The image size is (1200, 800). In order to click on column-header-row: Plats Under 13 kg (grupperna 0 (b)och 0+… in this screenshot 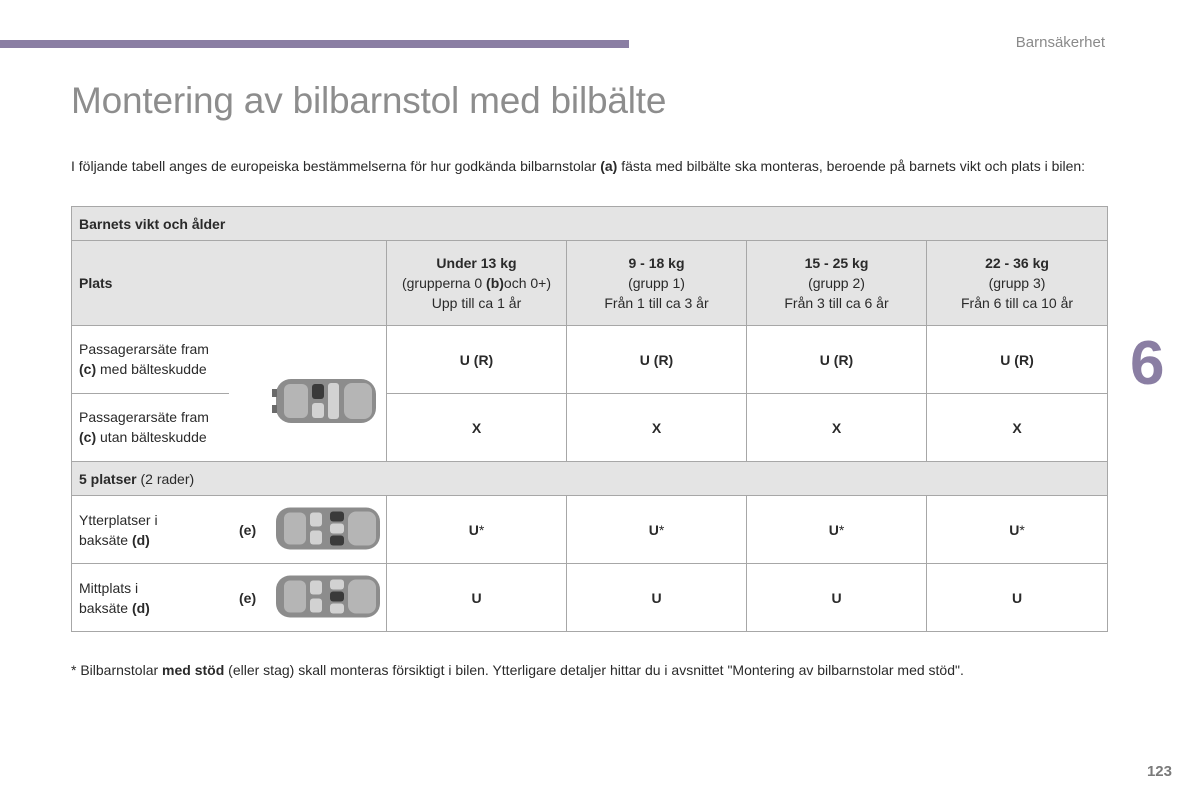, I will do `click(590, 283)`.